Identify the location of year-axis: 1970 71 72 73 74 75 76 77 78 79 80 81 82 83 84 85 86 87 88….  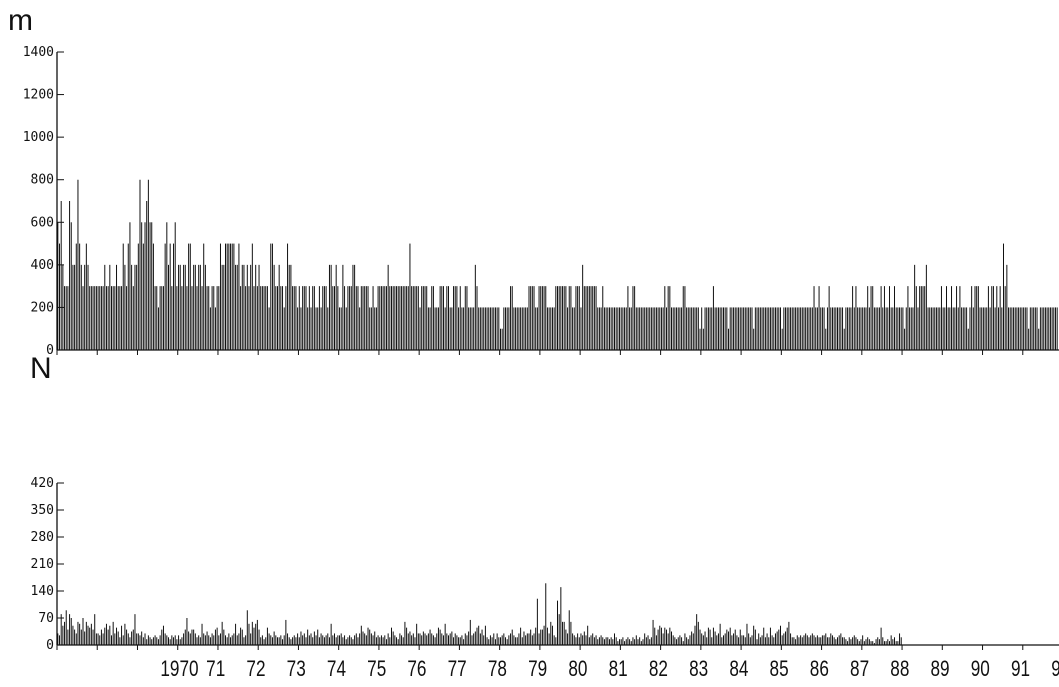
(609, 669).